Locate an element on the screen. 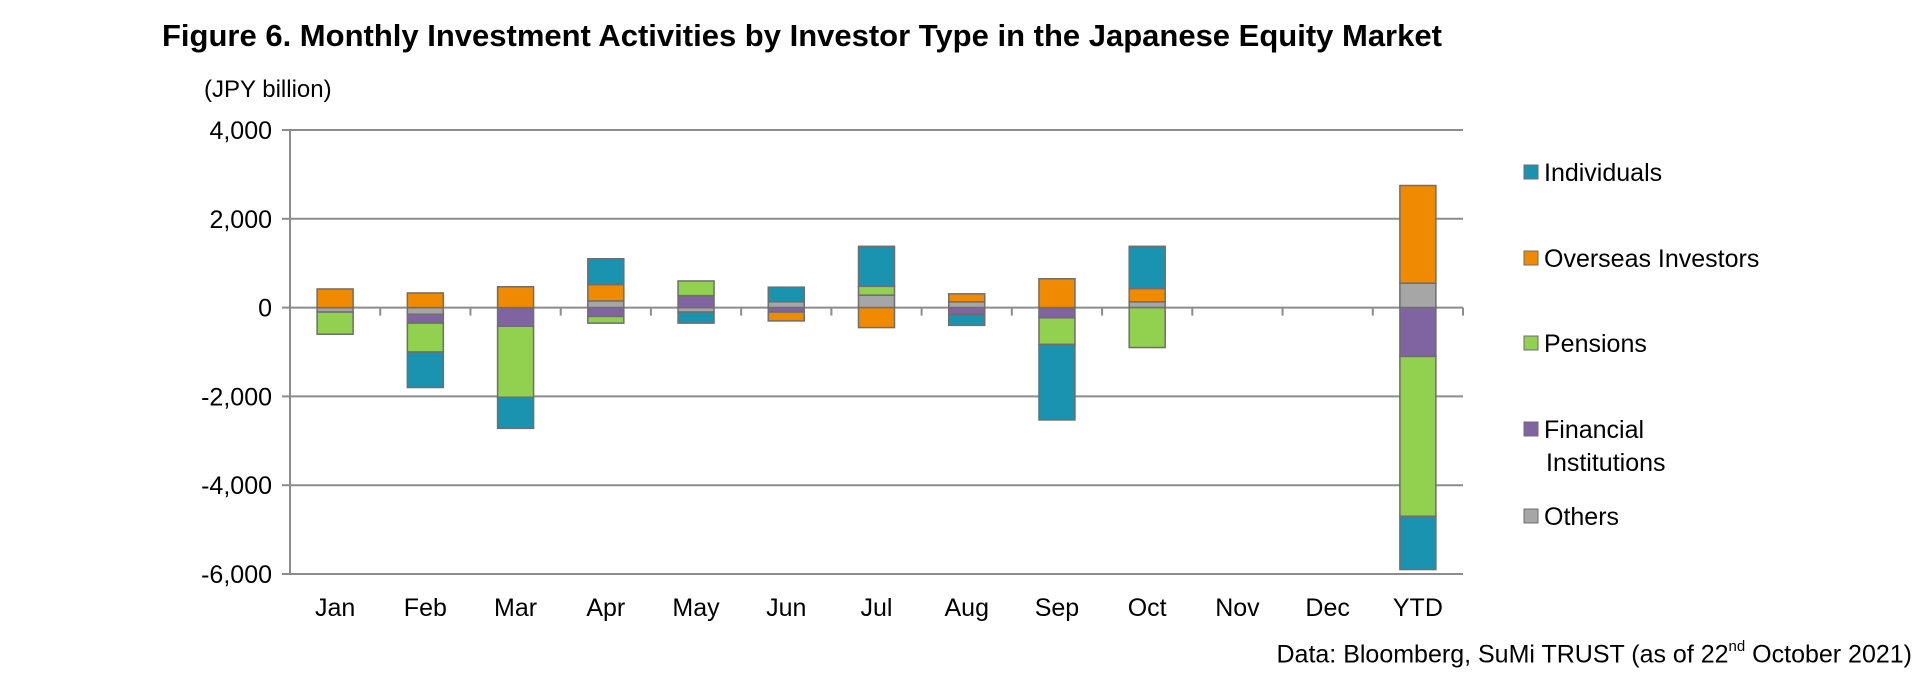 Image resolution: width=1920 pixels, height=677 pixels. x-tick-label: Mar is located at coordinates (515, 608).